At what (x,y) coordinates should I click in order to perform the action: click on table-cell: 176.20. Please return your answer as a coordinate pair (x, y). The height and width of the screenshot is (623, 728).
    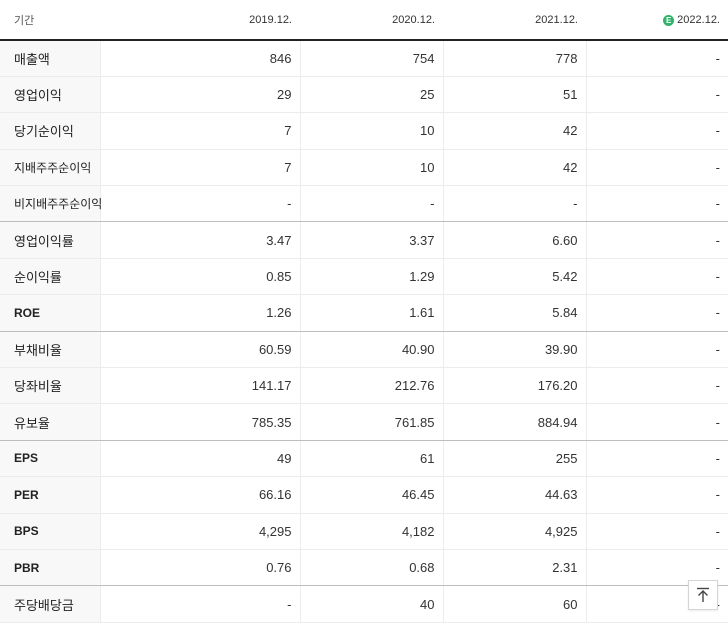
    Looking at the image, I should click on (514, 386).